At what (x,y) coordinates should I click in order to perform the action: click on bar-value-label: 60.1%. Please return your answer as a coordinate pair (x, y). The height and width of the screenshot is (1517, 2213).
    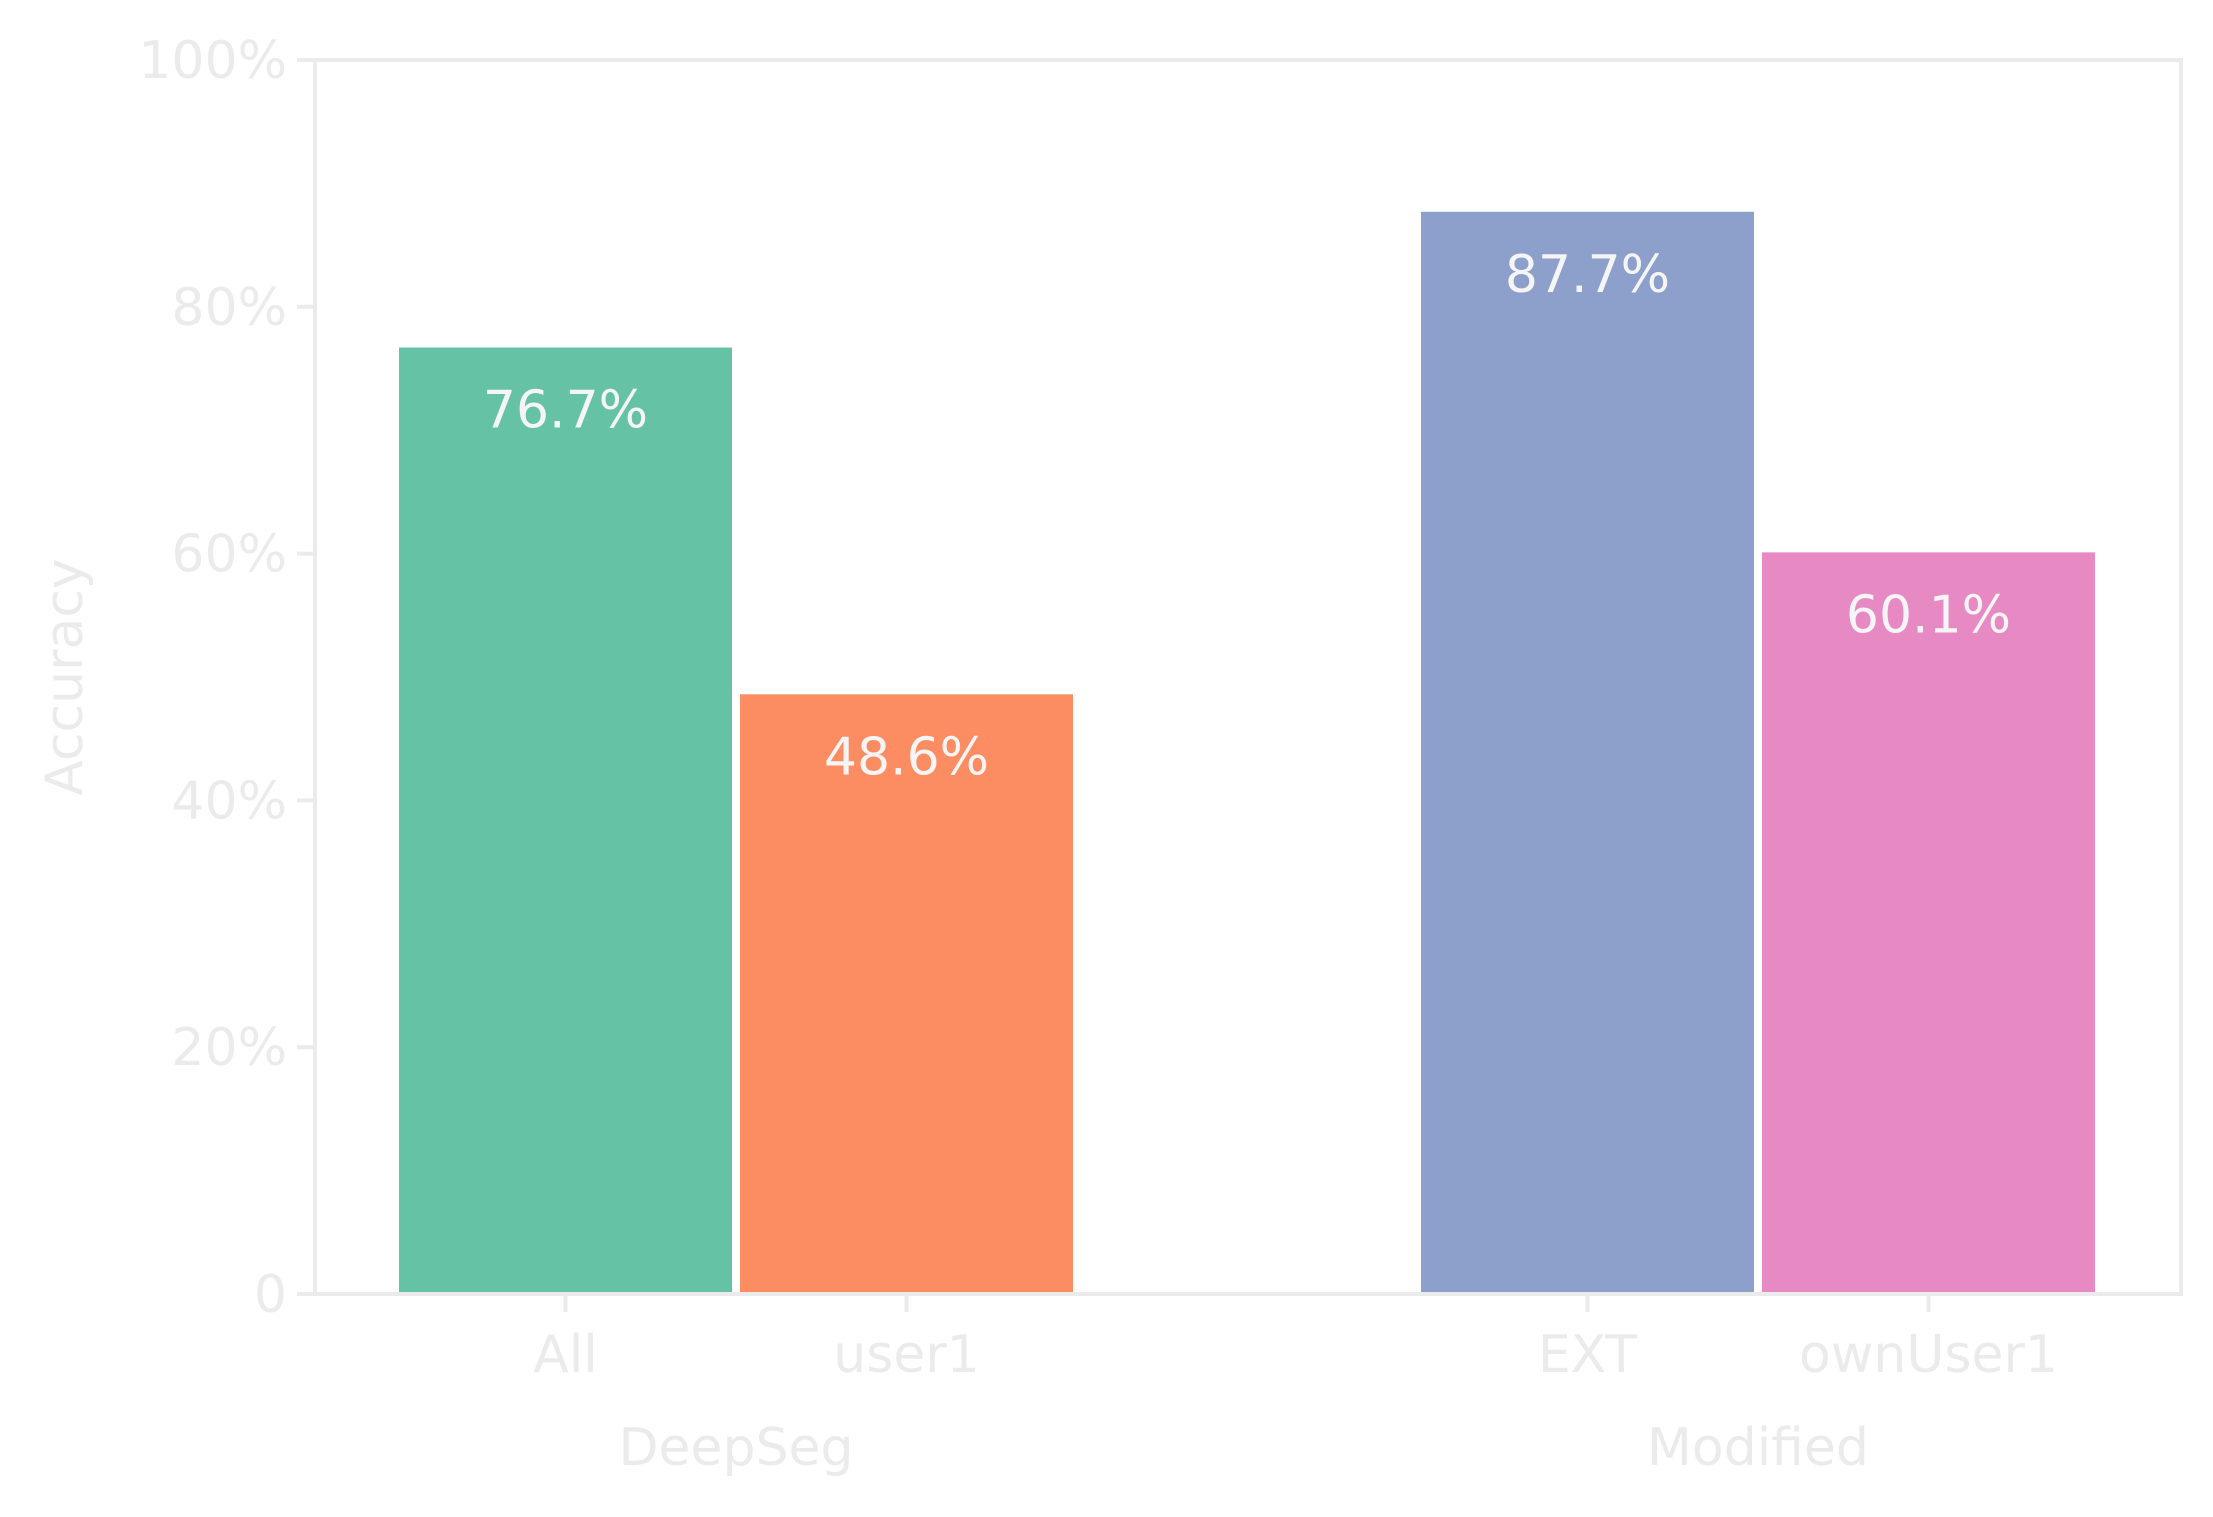
    Looking at the image, I should click on (1928, 615).